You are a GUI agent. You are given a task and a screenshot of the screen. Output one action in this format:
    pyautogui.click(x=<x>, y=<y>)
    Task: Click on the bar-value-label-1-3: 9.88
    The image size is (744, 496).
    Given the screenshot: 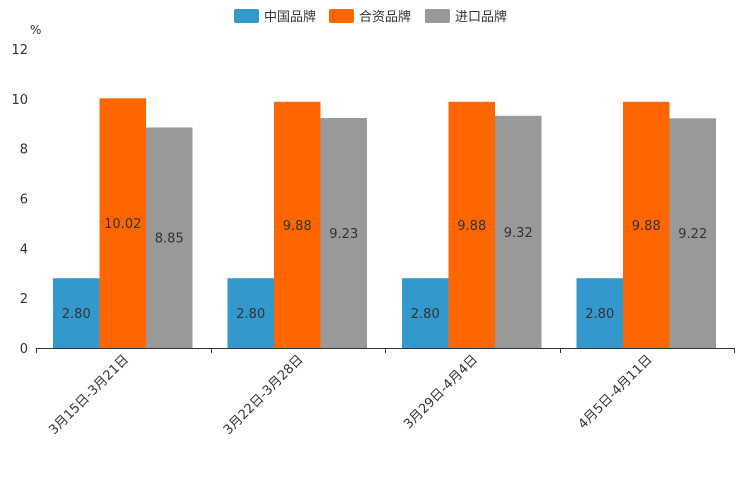 What is the action you would take?
    pyautogui.click(x=646, y=226)
    